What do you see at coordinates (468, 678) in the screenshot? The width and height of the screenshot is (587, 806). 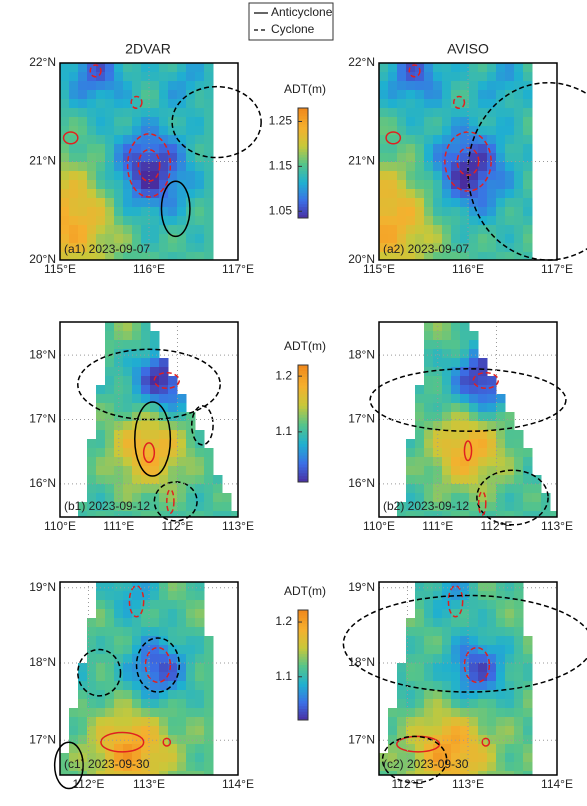 I see `map-frame` at bounding box center [468, 678].